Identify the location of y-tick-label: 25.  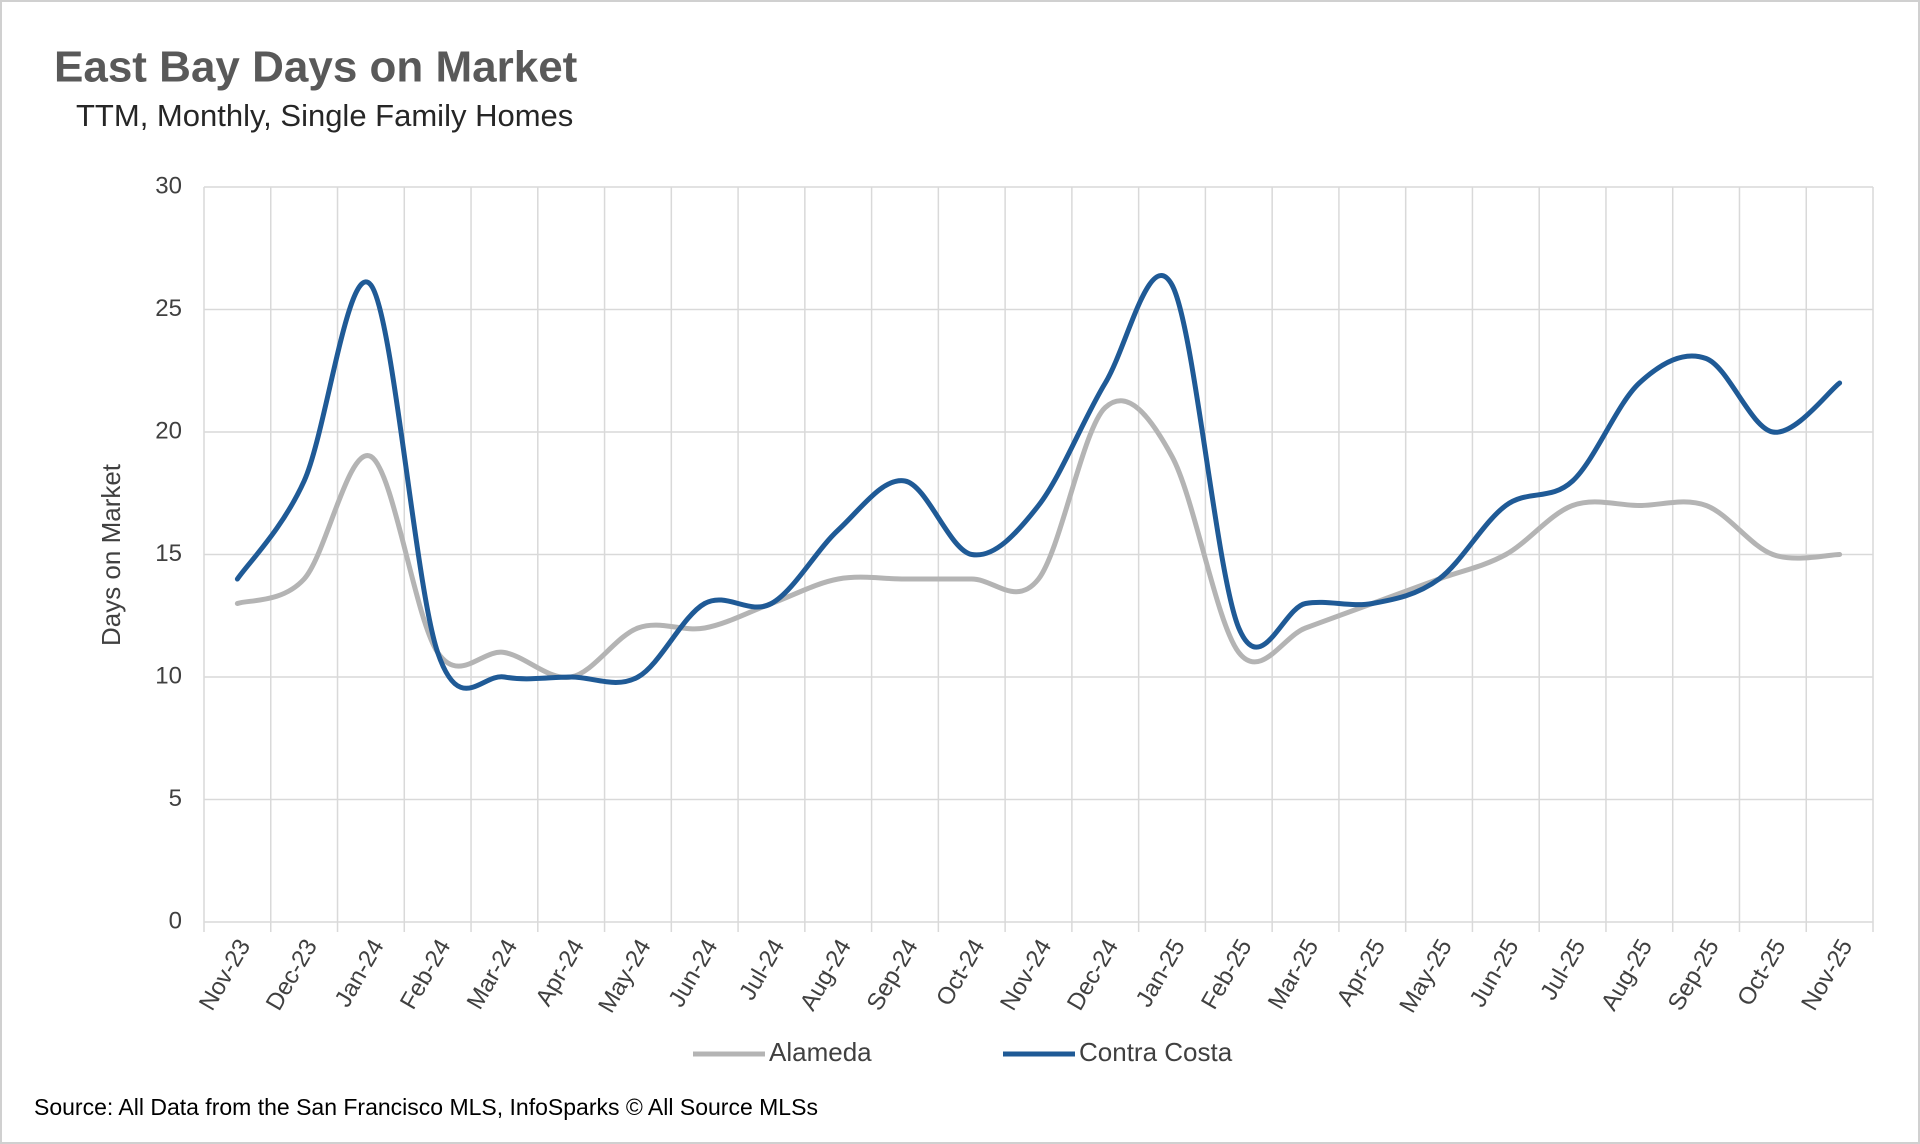
(168, 308).